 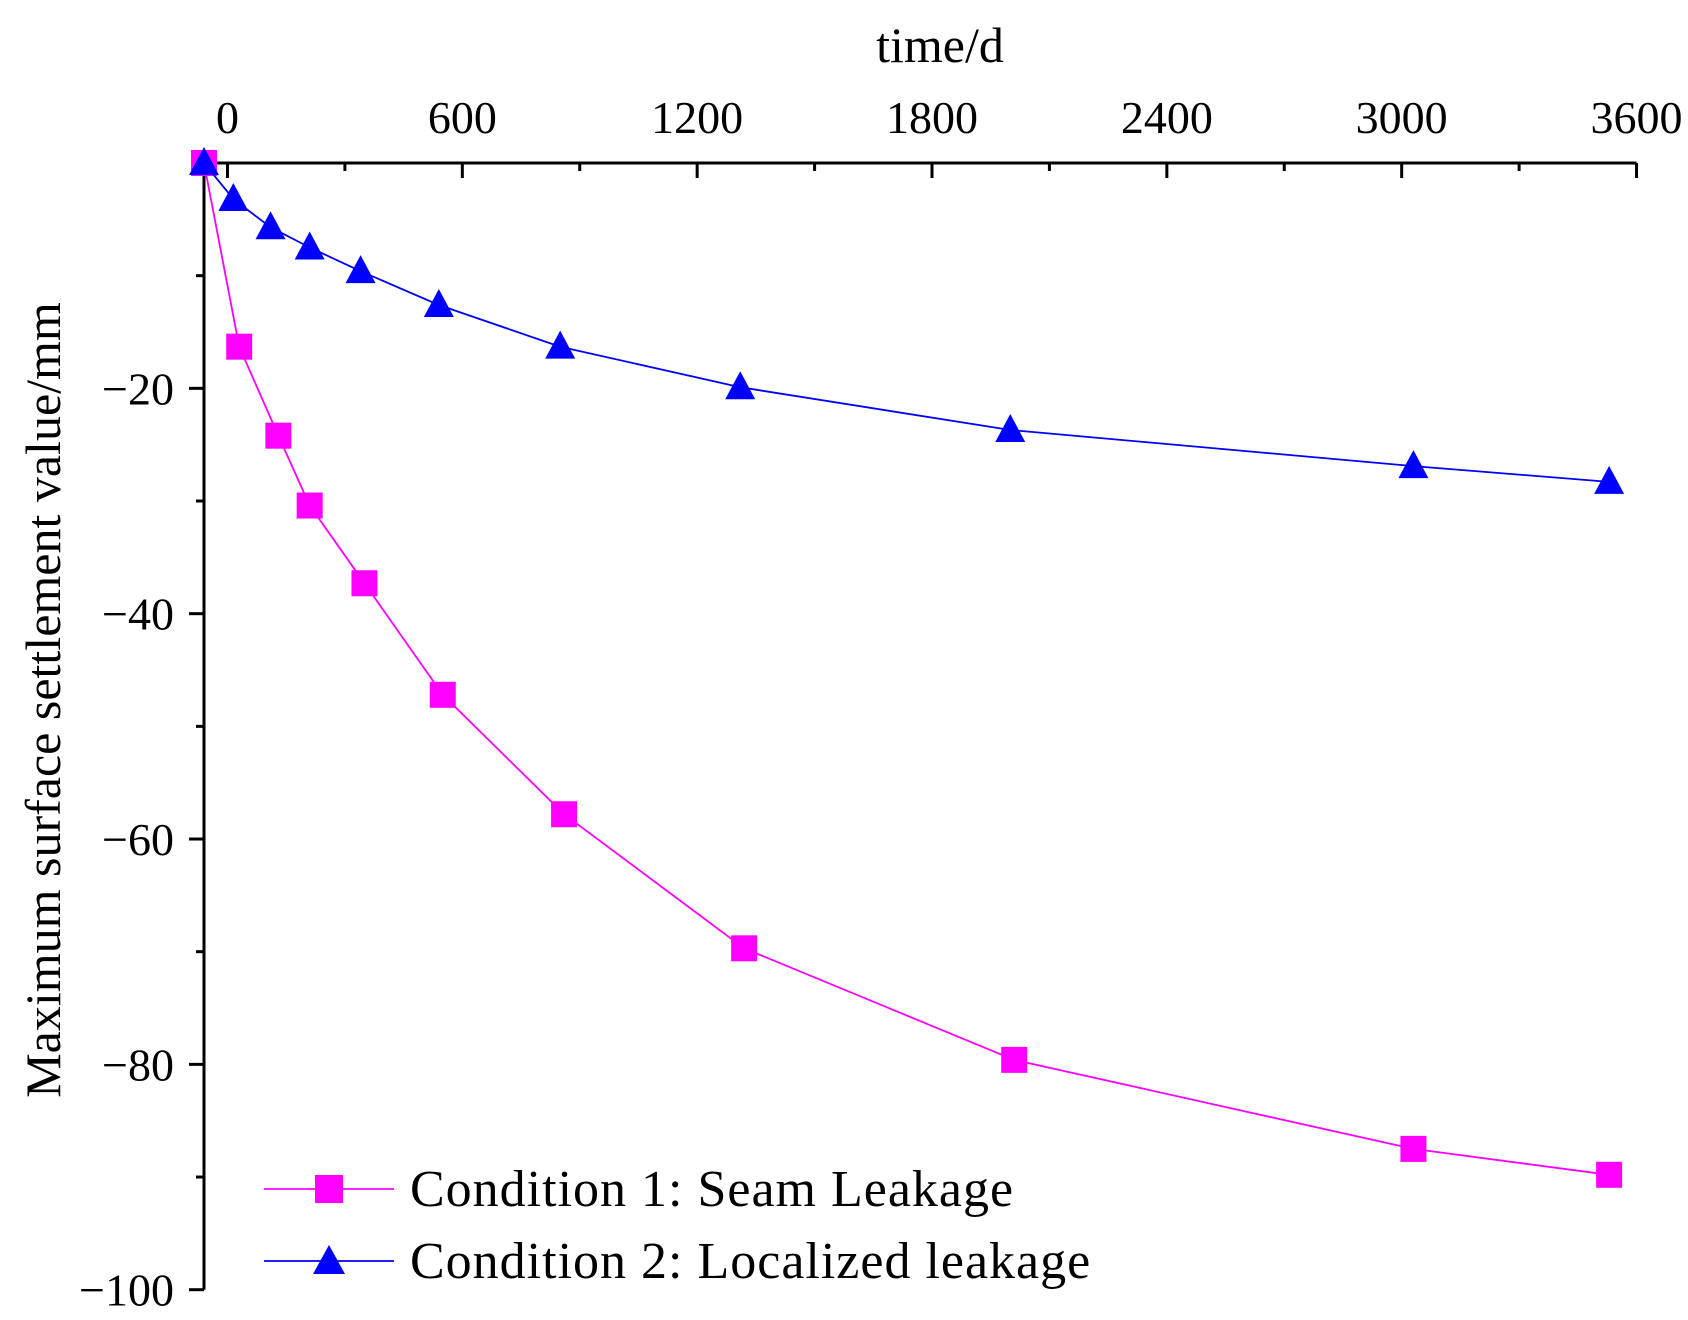 What do you see at coordinates (712, 1189) in the screenshot?
I see `legend-label-condition-1: Condition 1: Seam Leakage` at bounding box center [712, 1189].